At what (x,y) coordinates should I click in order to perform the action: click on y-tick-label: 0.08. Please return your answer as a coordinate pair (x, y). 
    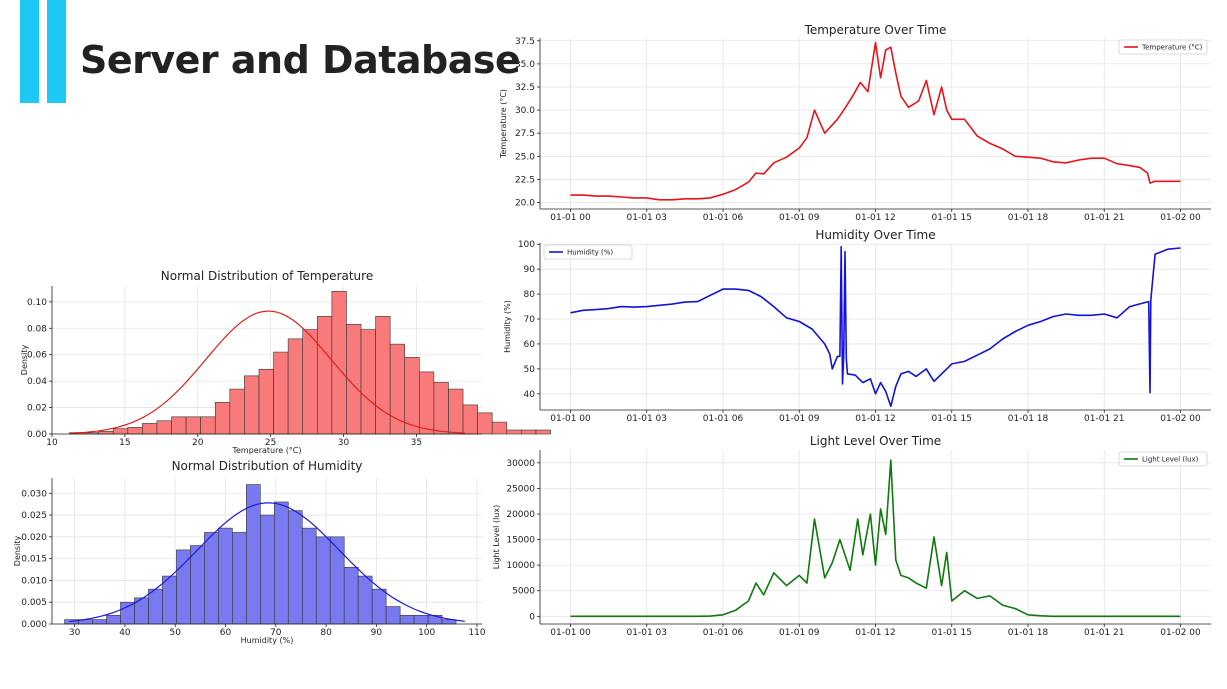
    Looking at the image, I should click on (37, 329).